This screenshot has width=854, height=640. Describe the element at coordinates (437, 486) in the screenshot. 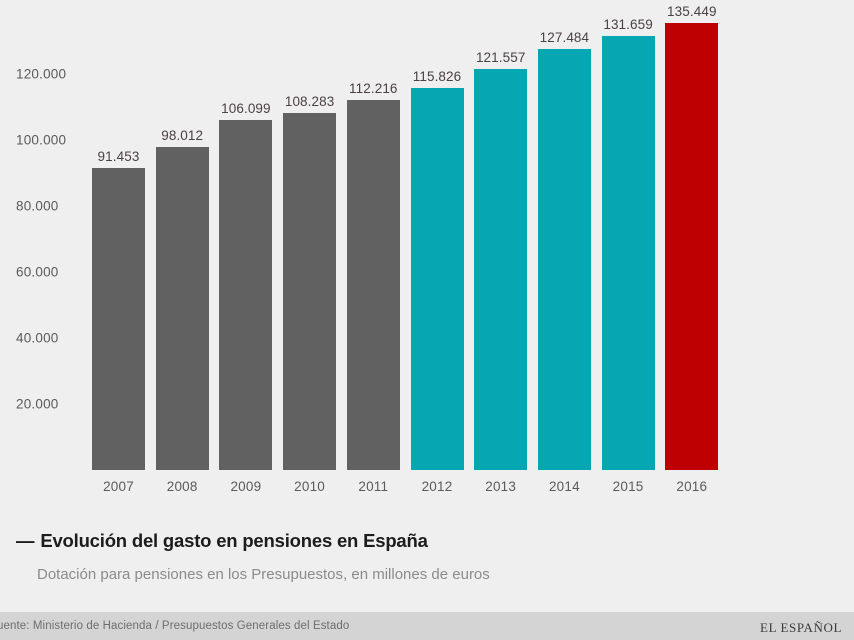

I see `x-axis-tick-label: 2012` at that location.